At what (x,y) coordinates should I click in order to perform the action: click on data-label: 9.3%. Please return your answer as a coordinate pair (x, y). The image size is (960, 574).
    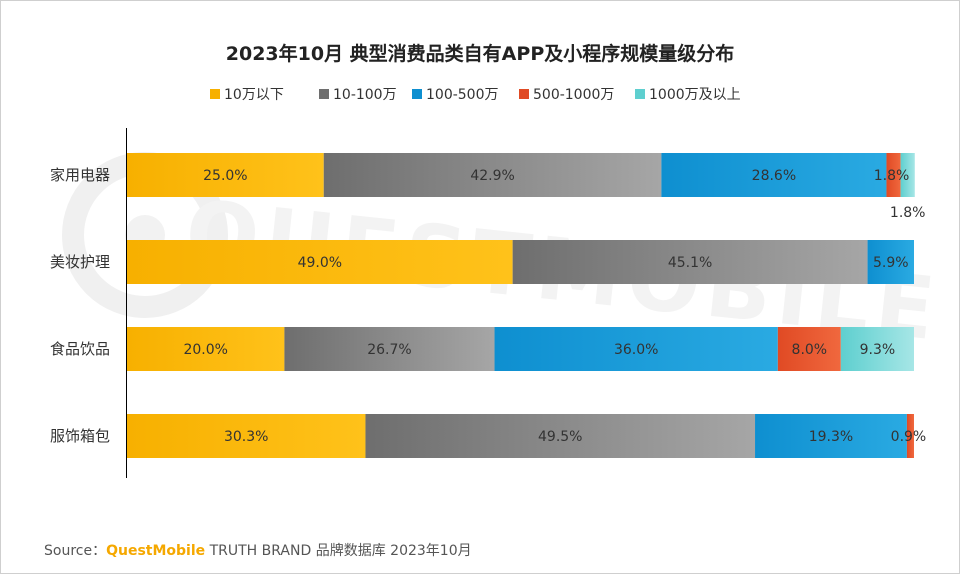
    Looking at the image, I should click on (878, 350).